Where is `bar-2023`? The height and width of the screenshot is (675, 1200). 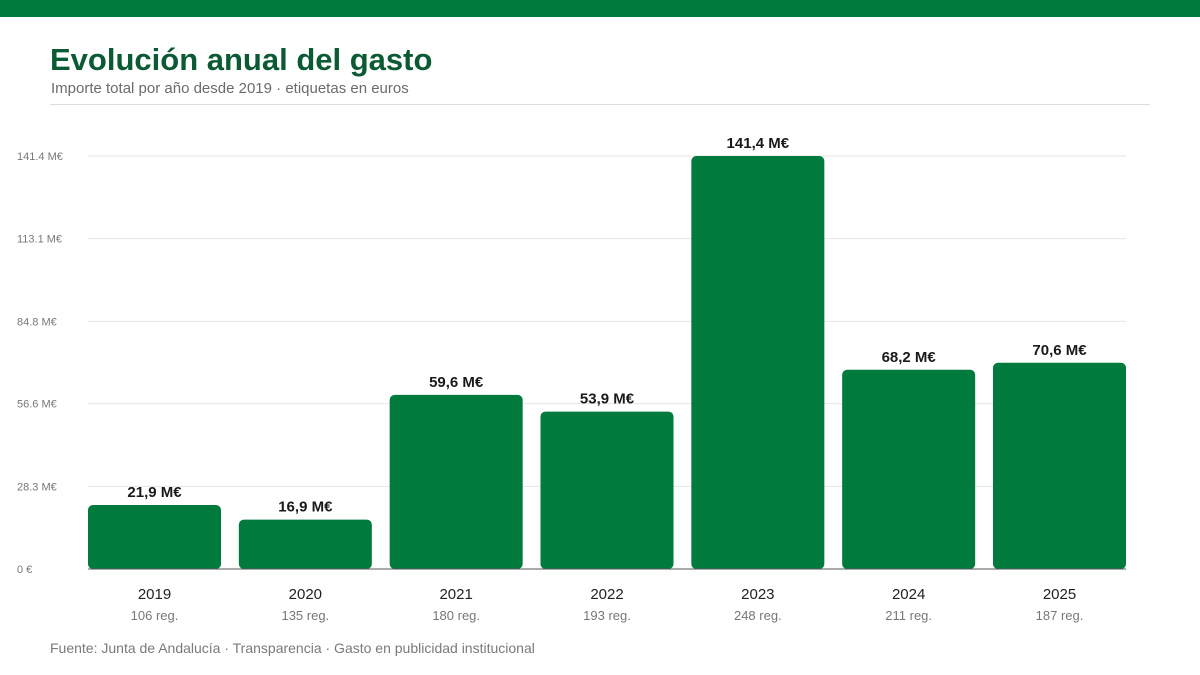
bar-2023 is located at coordinates (758, 362).